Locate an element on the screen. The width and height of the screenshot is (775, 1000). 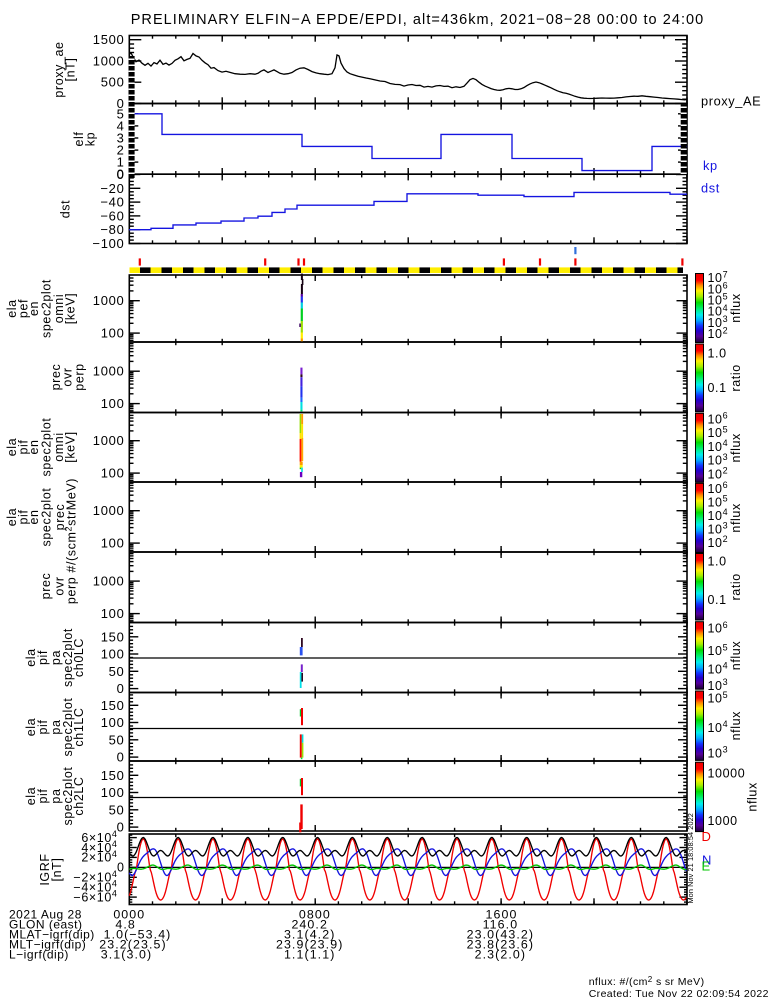
svg-text: −20 is located at coordinates (112, 188).